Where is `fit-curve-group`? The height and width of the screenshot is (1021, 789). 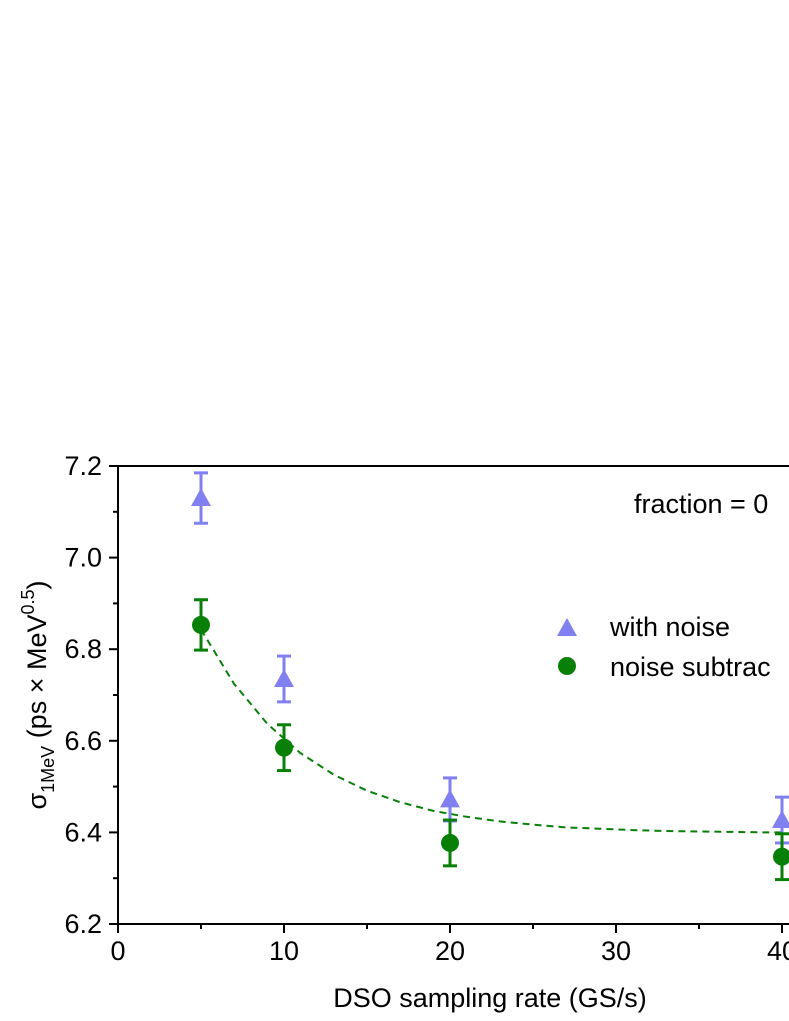
fit-curve-group is located at coordinates (491, 731).